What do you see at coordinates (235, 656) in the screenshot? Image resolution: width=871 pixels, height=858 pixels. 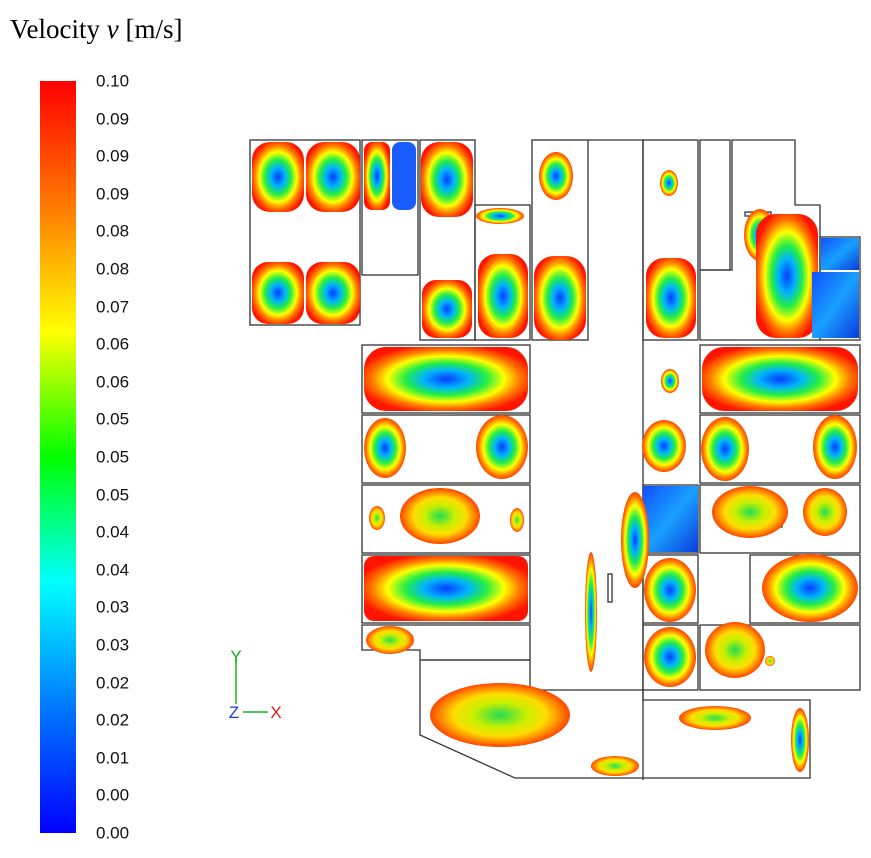 I see `y-axis-label: Y` at bounding box center [235, 656].